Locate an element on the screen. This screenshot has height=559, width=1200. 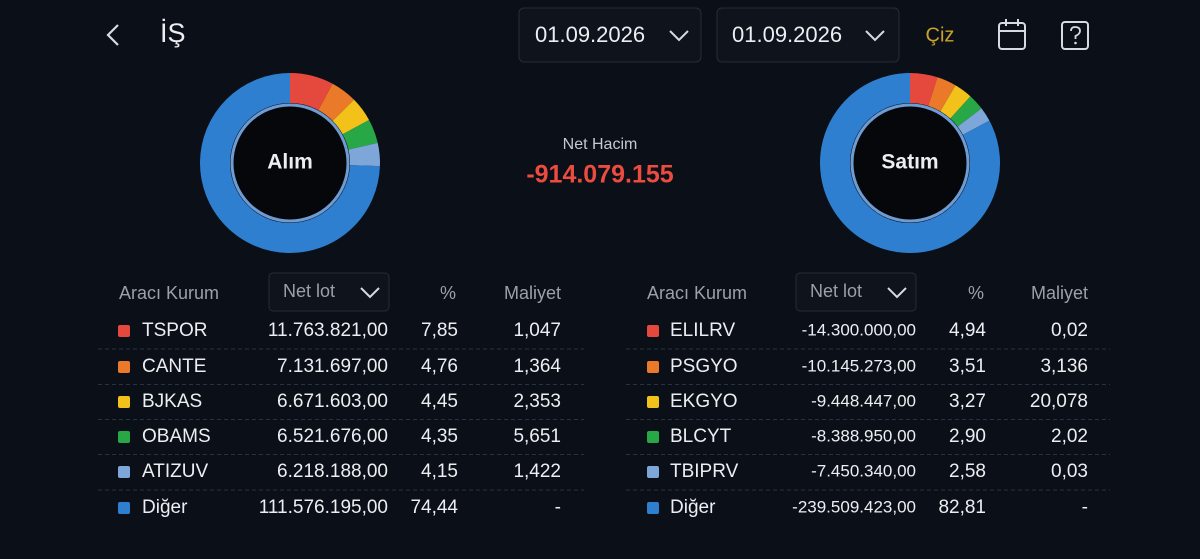
net-lot: -10.145.273,00 is located at coordinates (859, 365).